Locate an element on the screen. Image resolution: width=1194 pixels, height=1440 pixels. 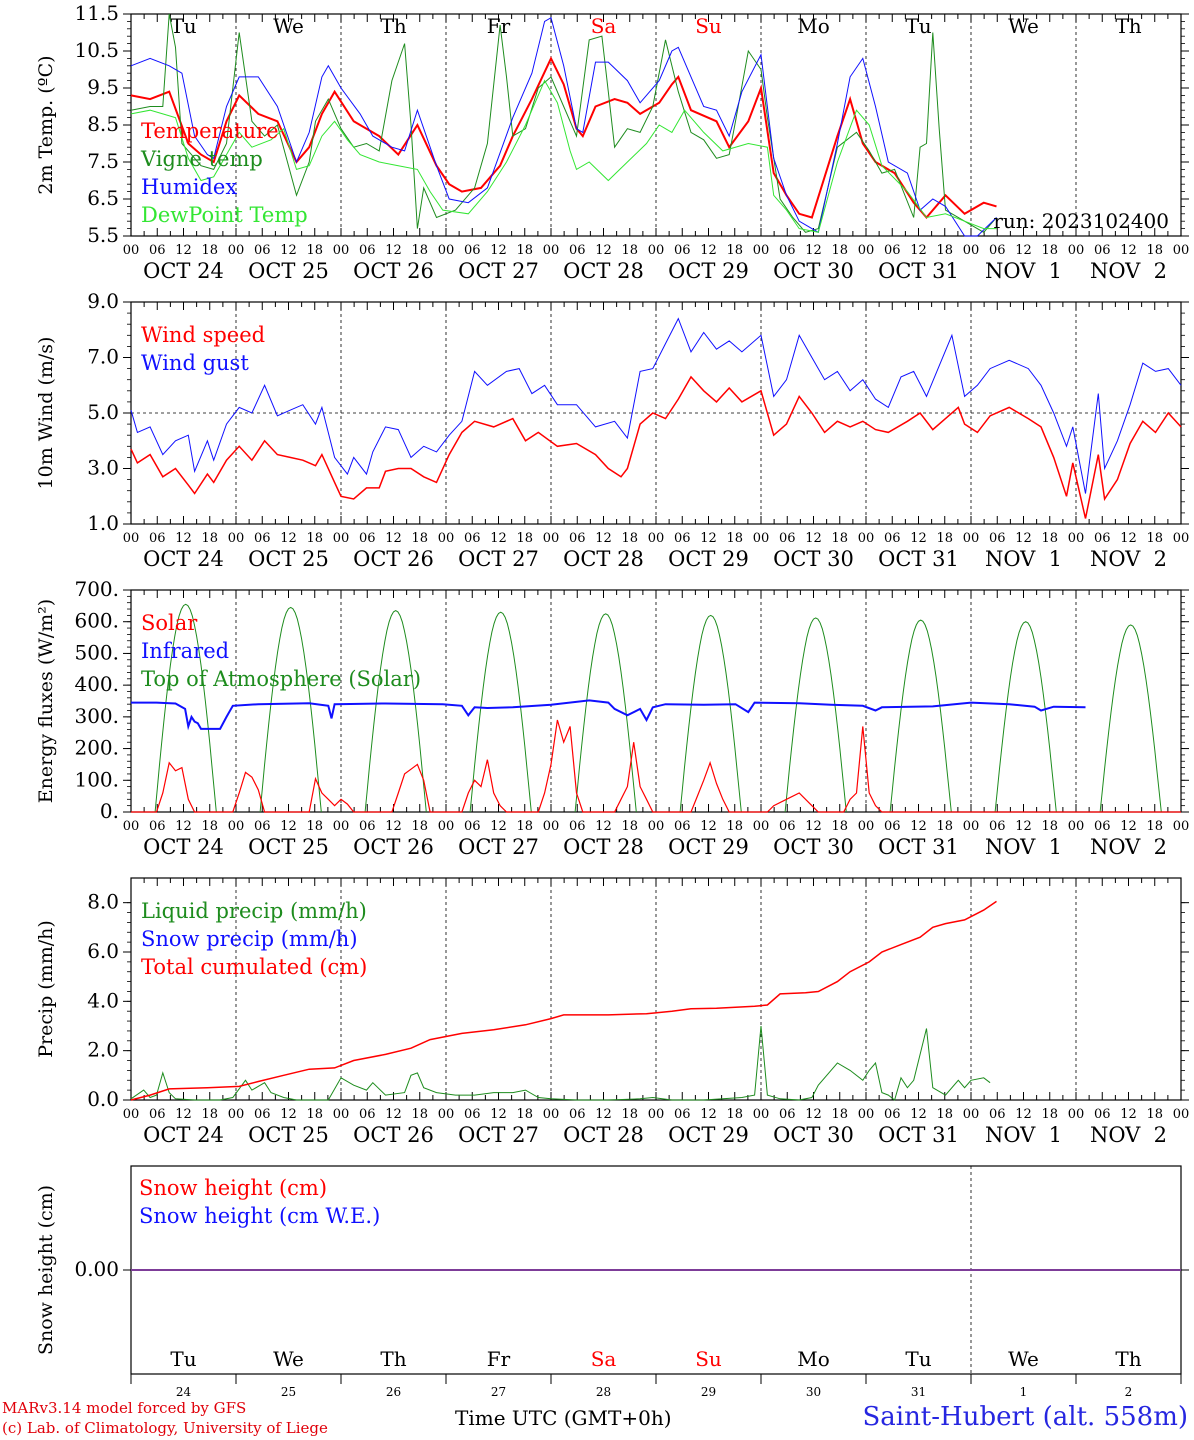
y-tick-label: 600. is located at coordinates (96, 621).